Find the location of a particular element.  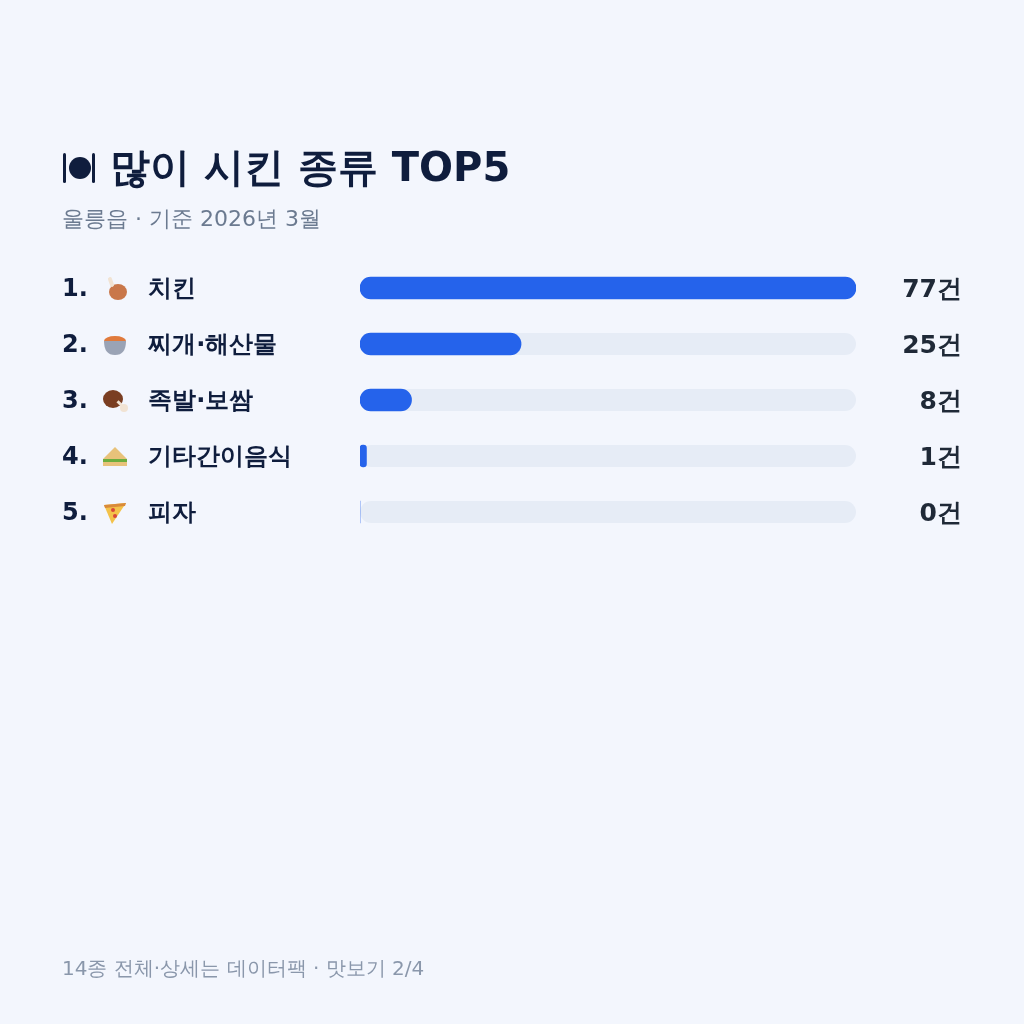

y-tick-label: 3. 족발·보쌈 is located at coordinates (158, 400).